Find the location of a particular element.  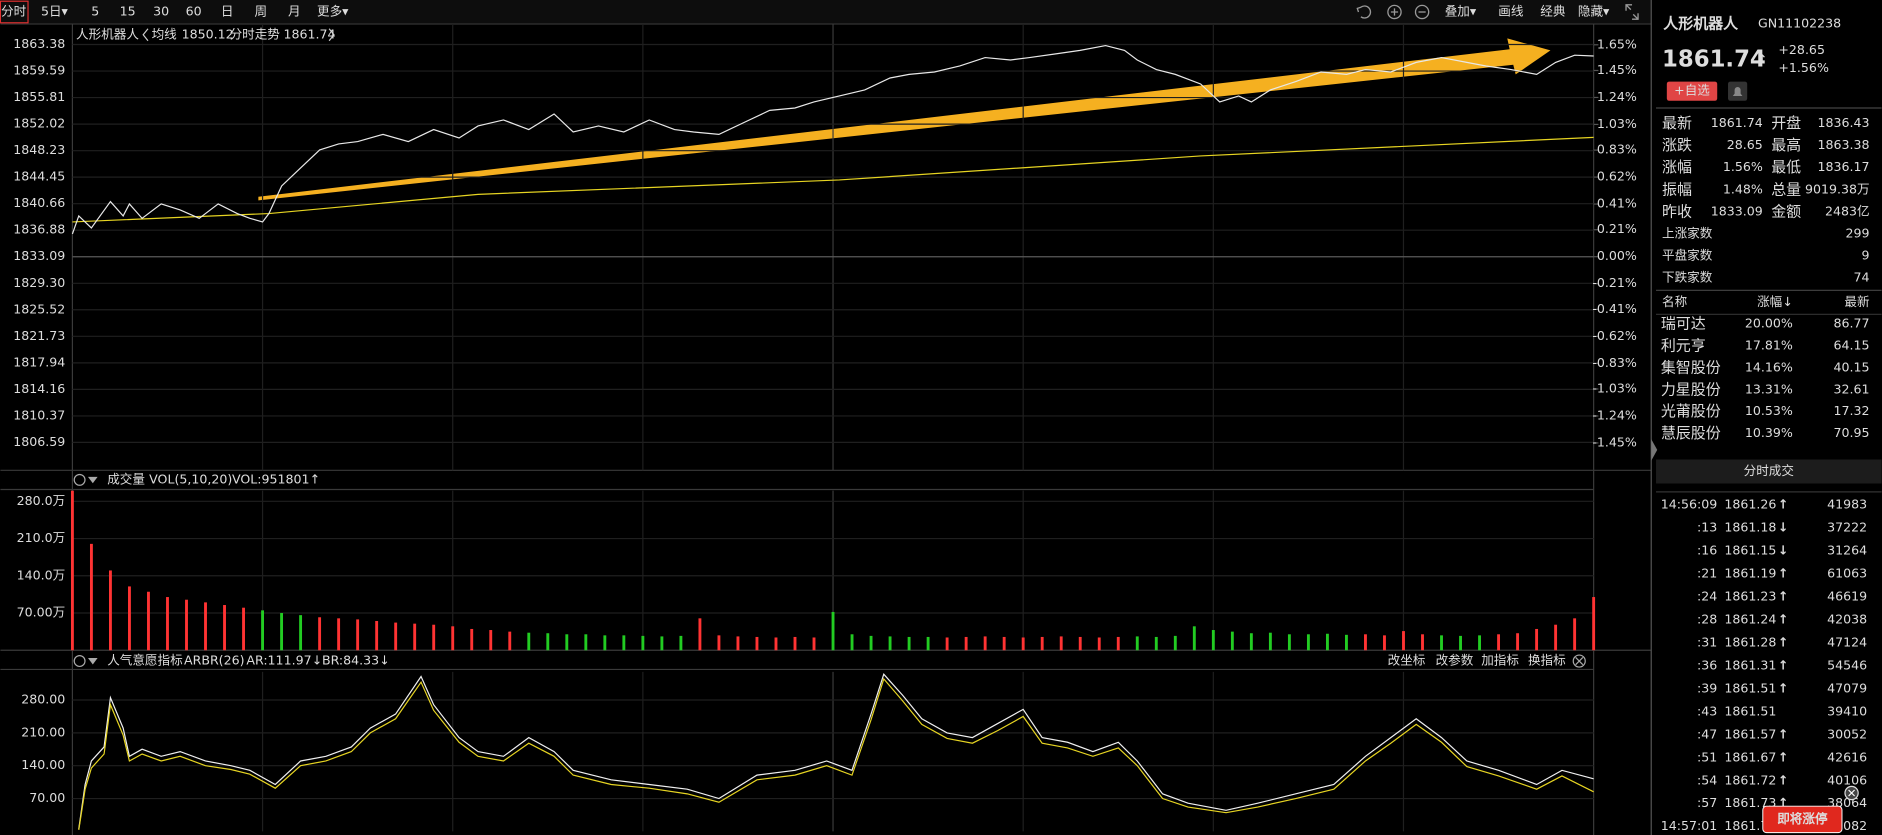

toolbar-icons is located at coordinates (1497, 12).